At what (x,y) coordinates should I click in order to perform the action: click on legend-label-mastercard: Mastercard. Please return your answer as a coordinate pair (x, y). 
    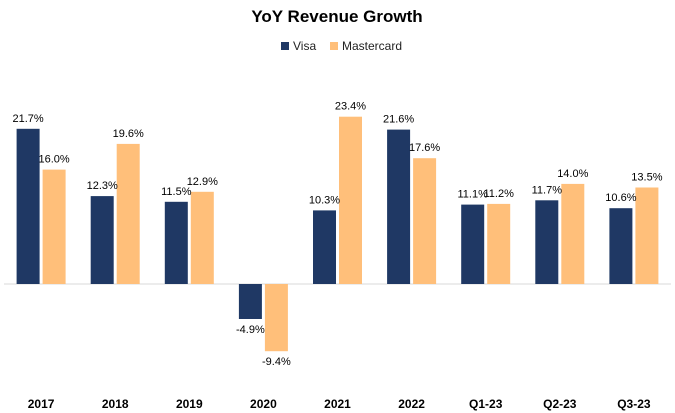
    Looking at the image, I should click on (372, 46).